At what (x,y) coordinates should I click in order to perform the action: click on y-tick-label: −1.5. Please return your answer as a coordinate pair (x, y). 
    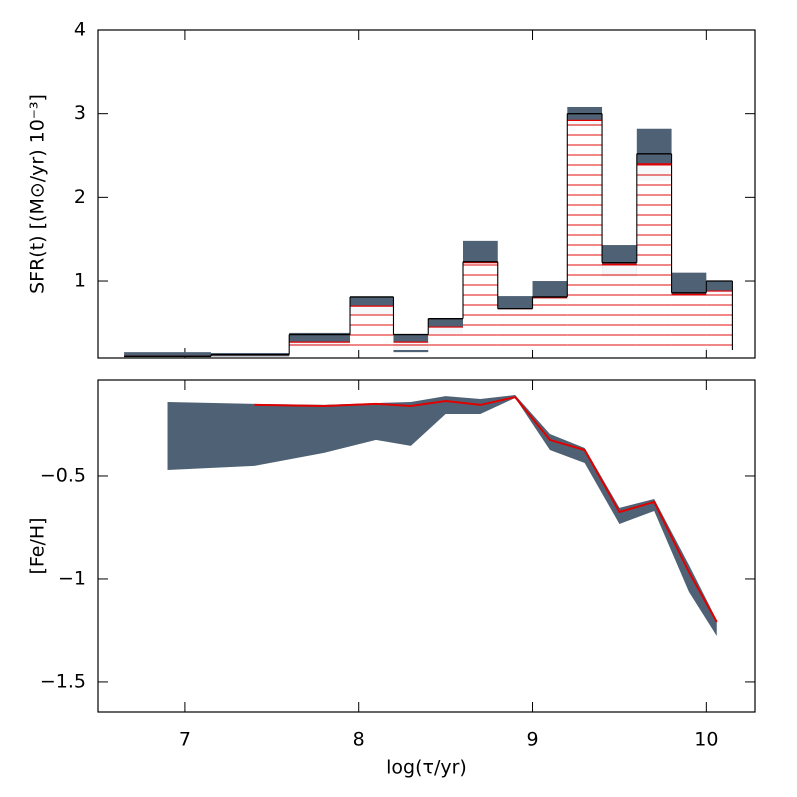
    Looking at the image, I should click on (63, 681).